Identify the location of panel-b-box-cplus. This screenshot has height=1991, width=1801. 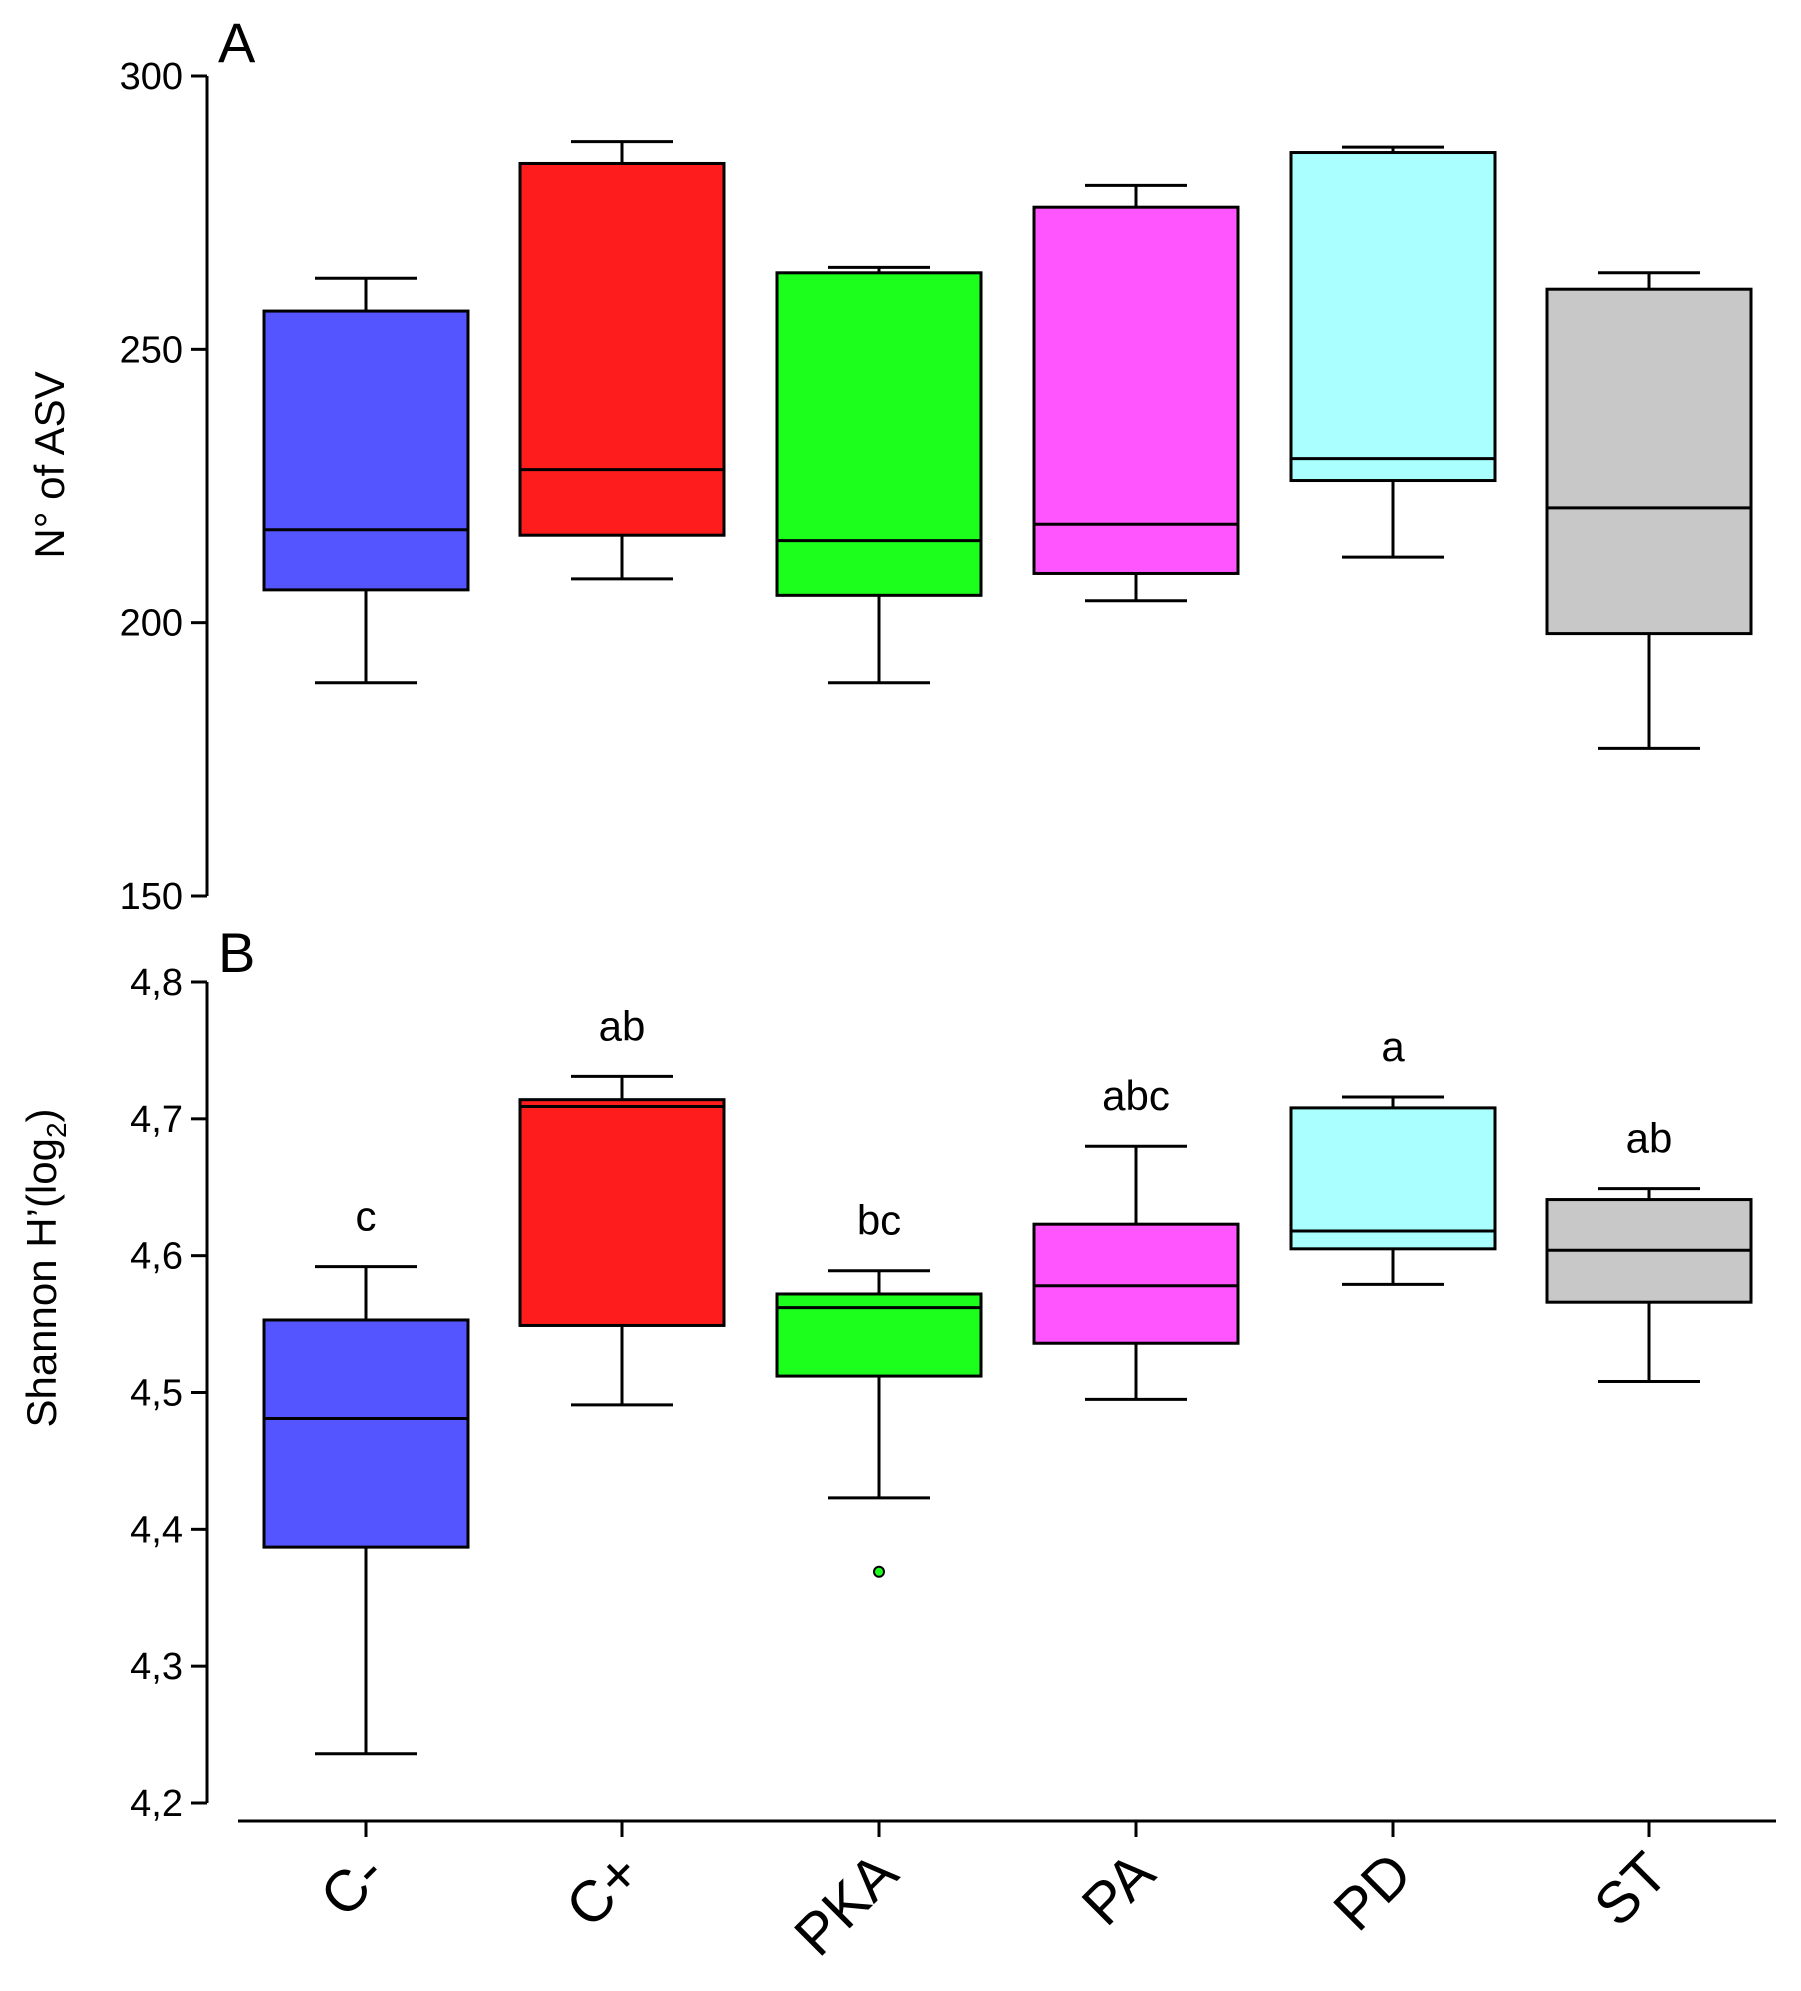
(622, 1212).